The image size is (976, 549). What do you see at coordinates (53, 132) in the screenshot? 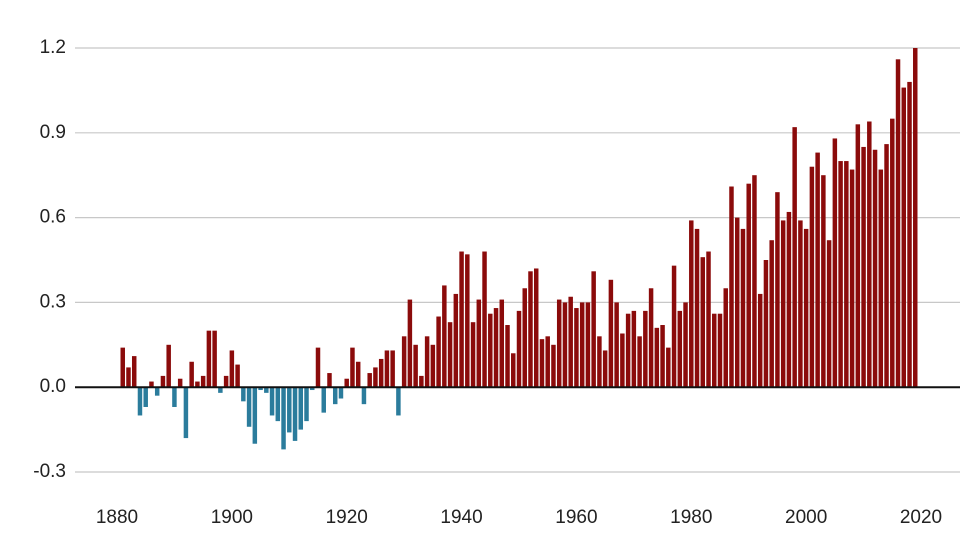
I see `y-tick-label: 0.9` at bounding box center [53, 132].